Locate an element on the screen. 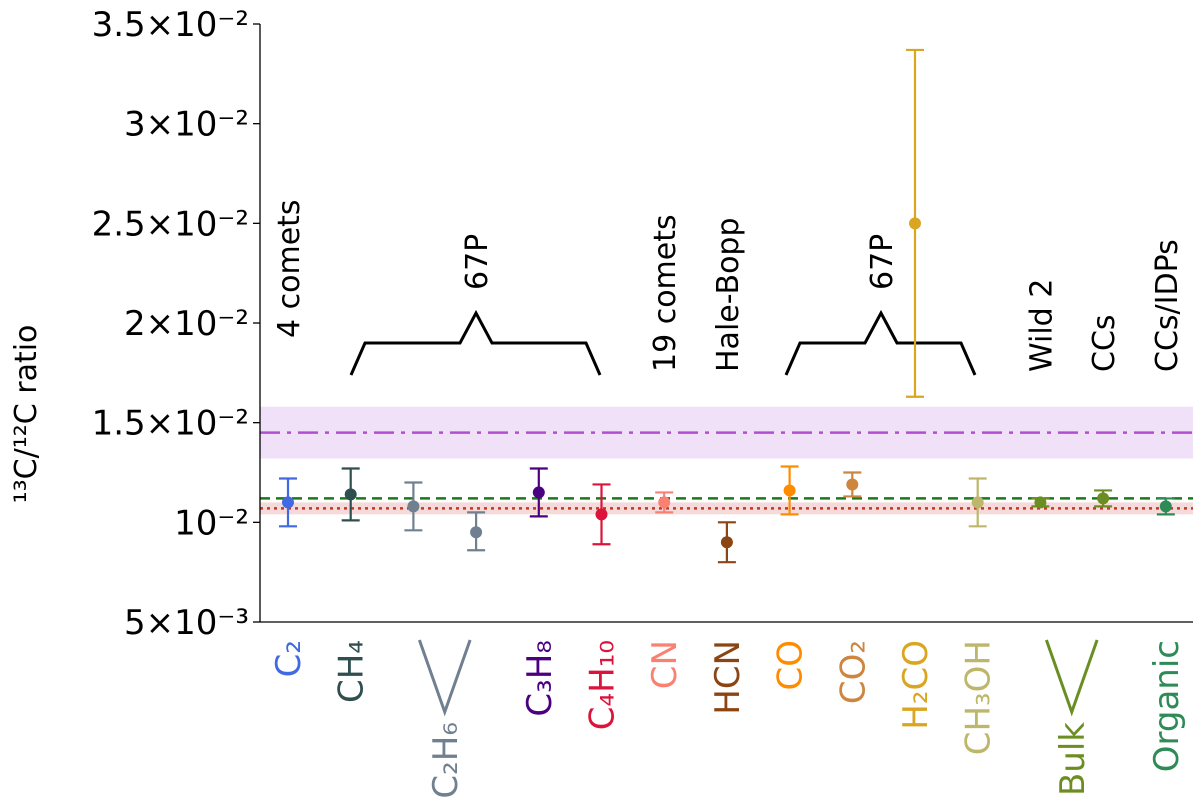  group-braces is located at coordinates (663, 342).